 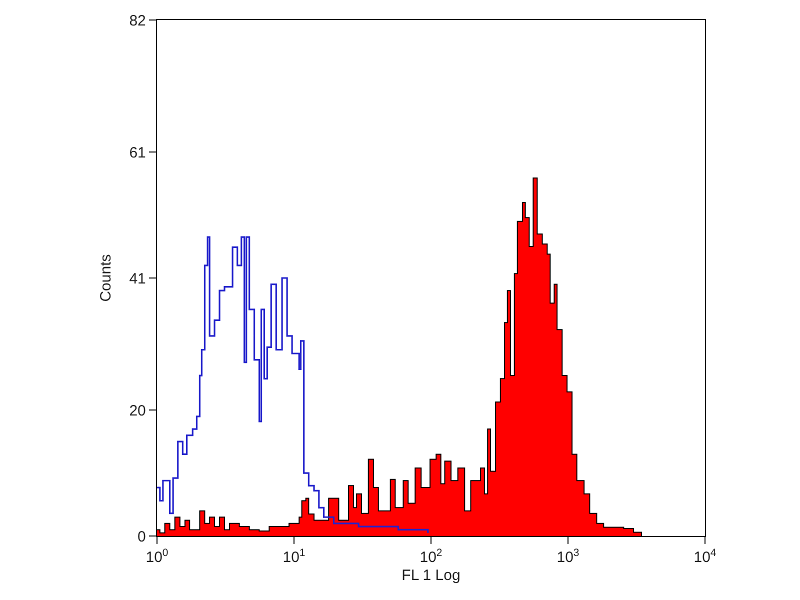 What do you see at coordinates (142, 537) in the screenshot?
I see `y-tick-label: 0` at bounding box center [142, 537].